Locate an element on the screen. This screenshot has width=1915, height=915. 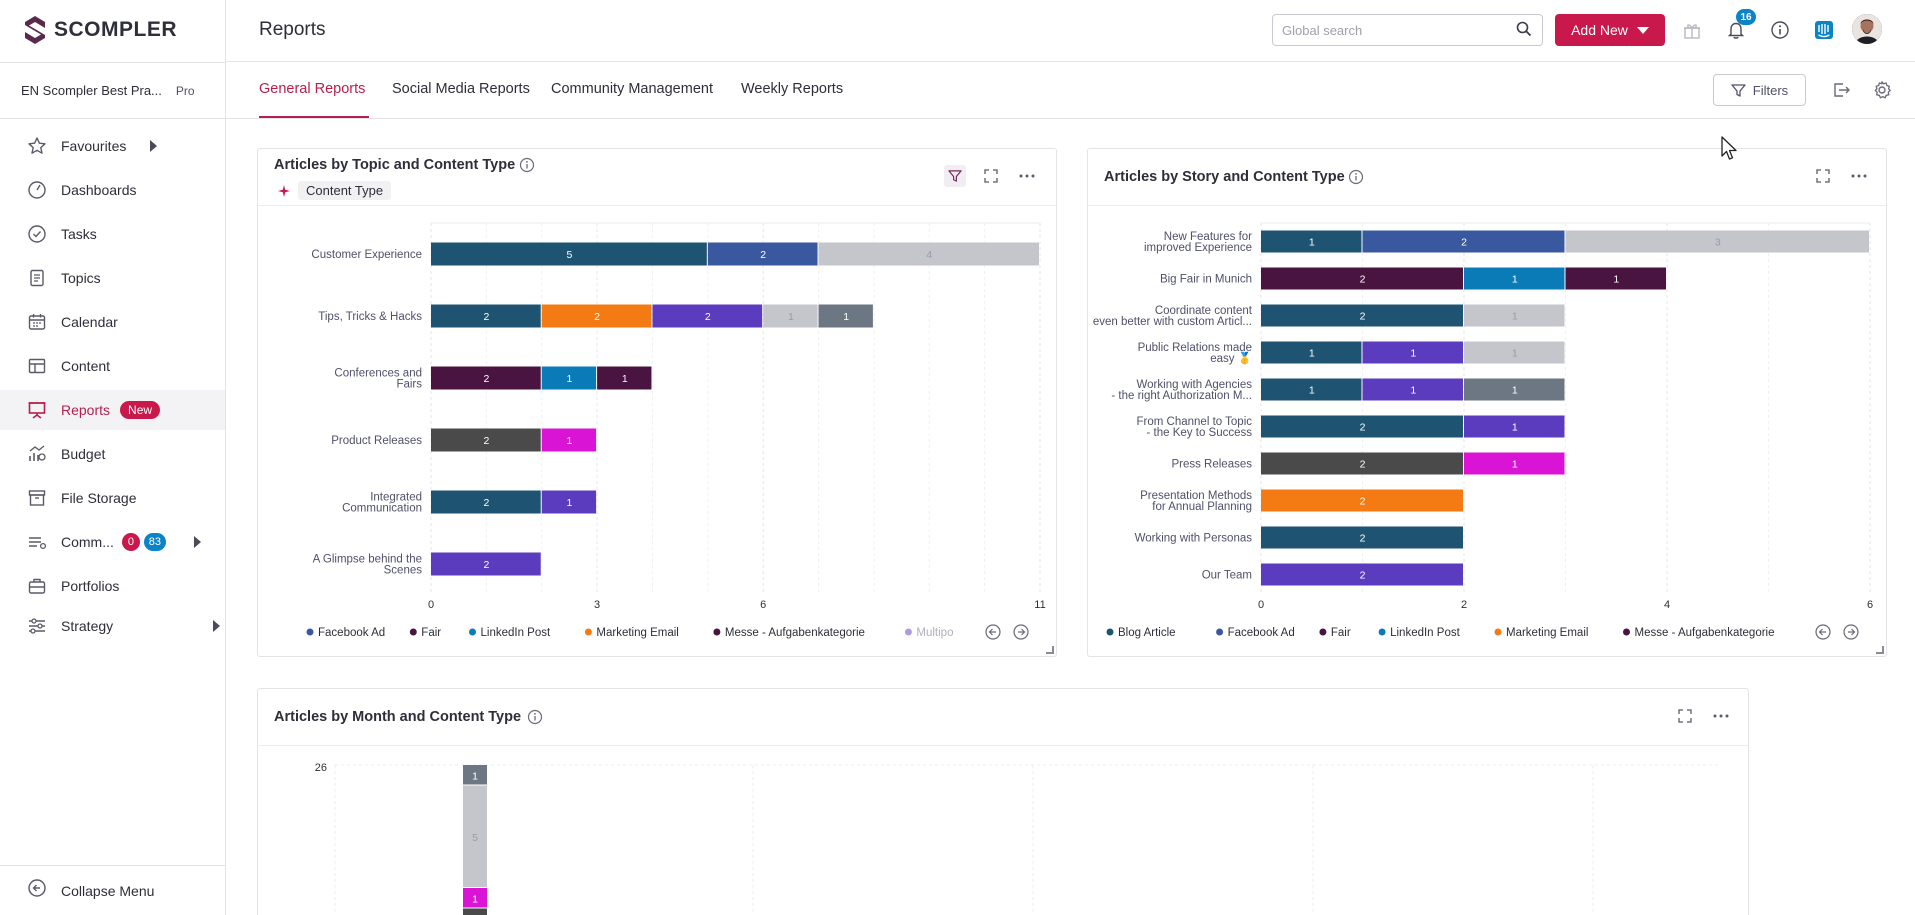
gift-icon is located at coordinates (1692, 30).